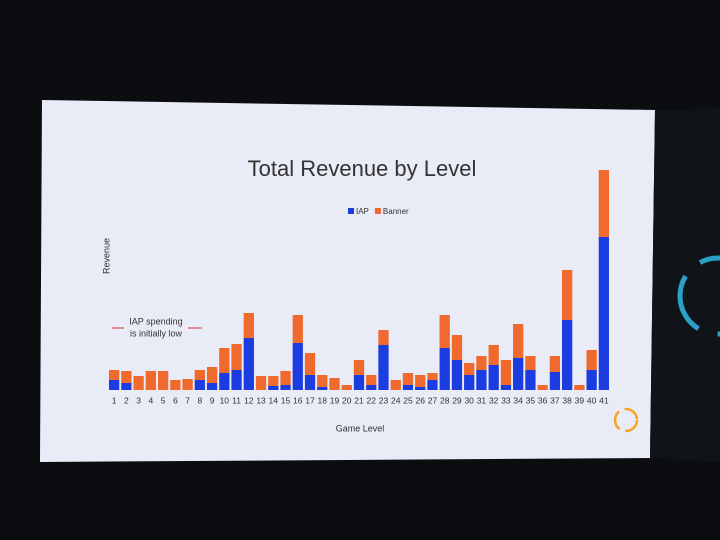 This screenshot has width=720, height=540. What do you see at coordinates (298, 400) in the screenshot?
I see `x-tick-label: 16` at bounding box center [298, 400].